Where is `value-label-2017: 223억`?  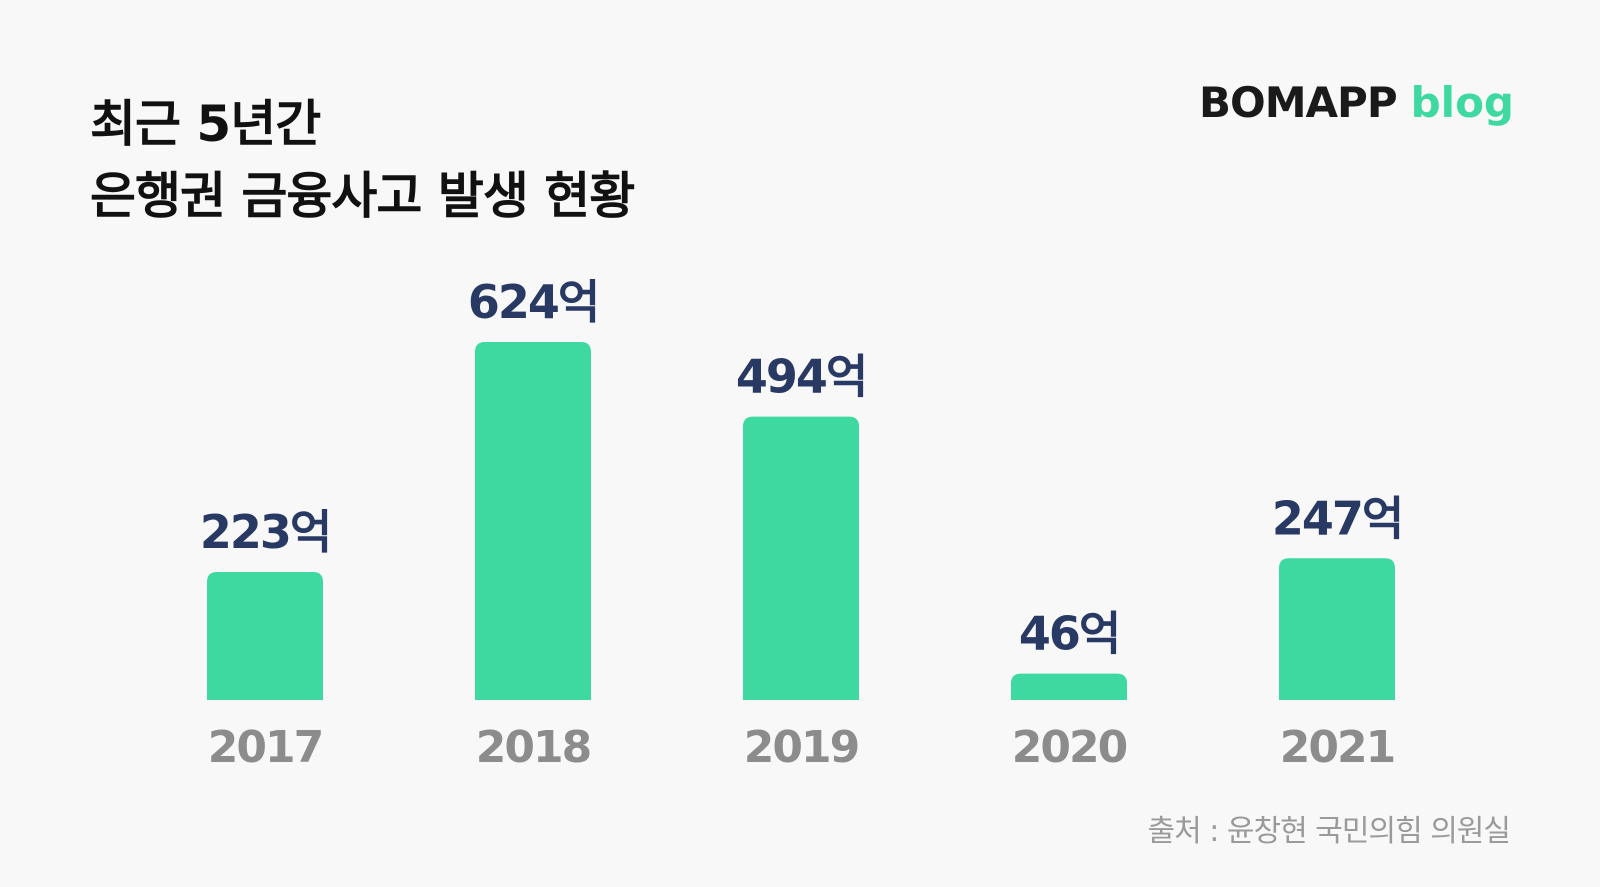
value-label-2017: 223억 is located at coordinates (265, 532).